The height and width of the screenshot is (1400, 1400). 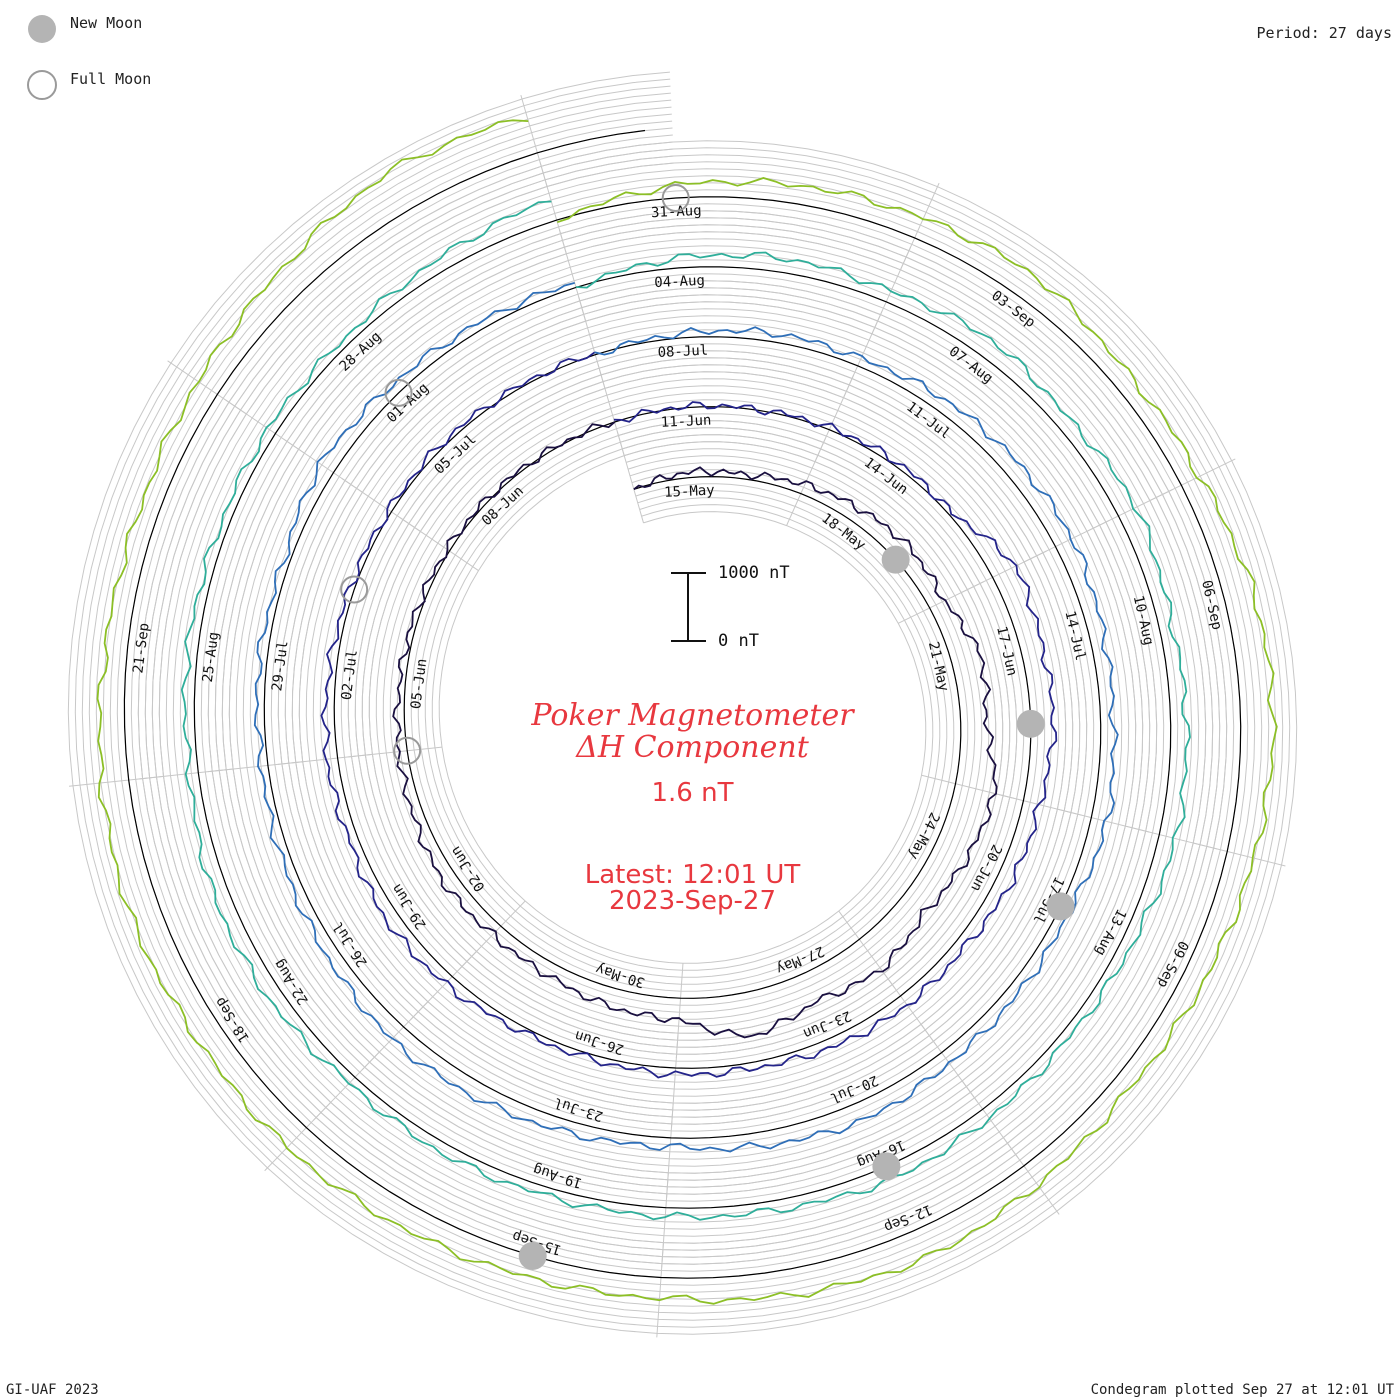 I want to click on date-label: 02-Jul, so click(x=350, y=675).